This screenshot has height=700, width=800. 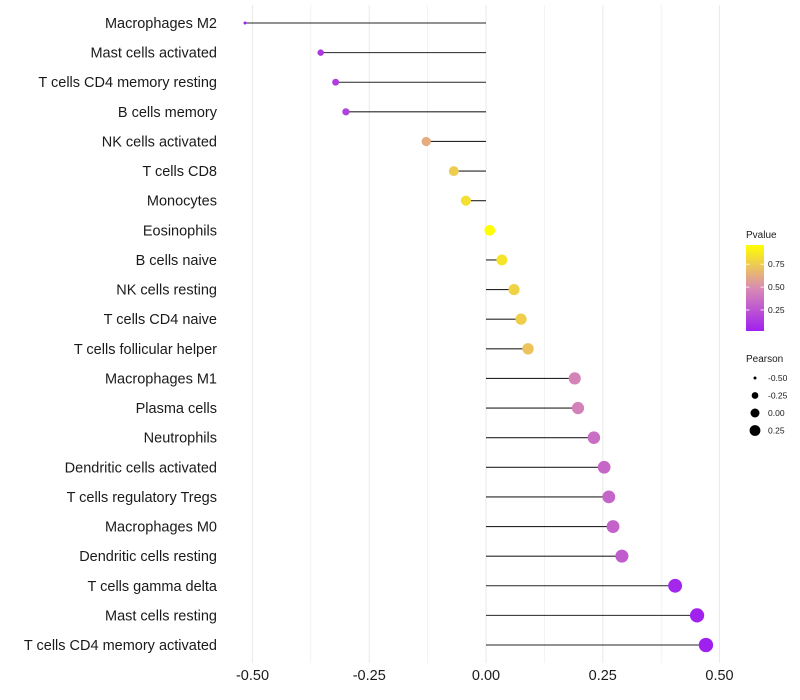 I want to click on y-tick-label: Eosinophils, so click(x=180, y=231).